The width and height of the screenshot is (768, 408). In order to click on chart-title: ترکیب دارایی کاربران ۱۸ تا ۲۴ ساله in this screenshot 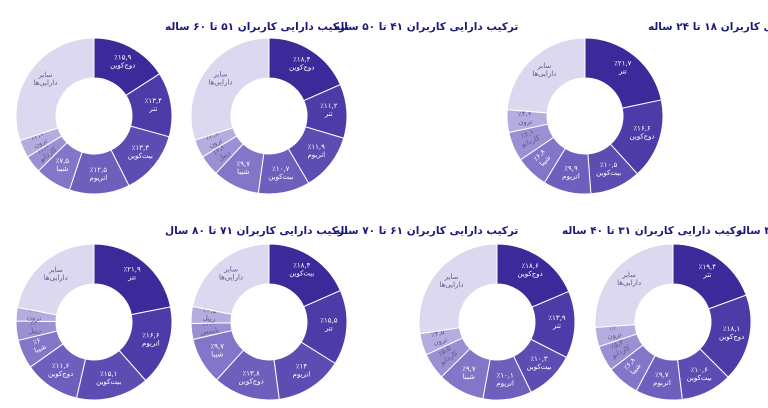, I will do `click(708, 27)`.